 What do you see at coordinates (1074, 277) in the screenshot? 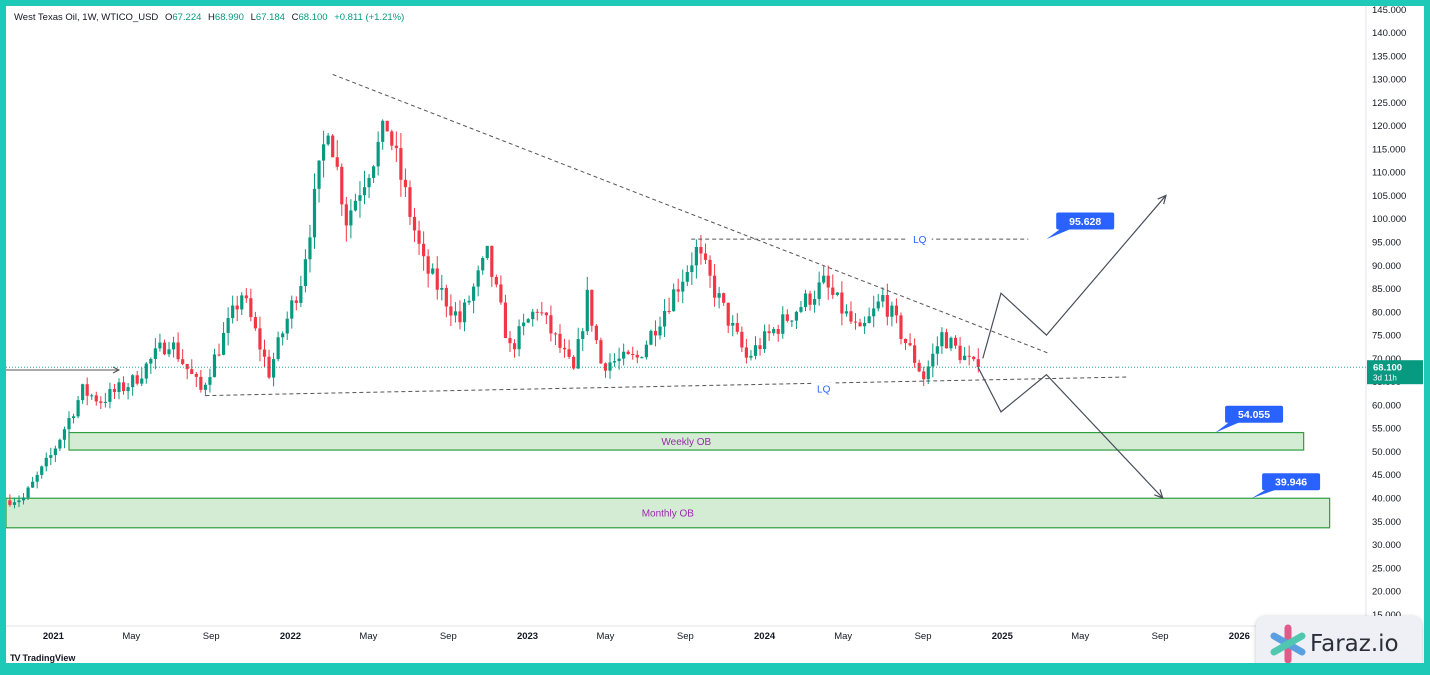
I see `bullish-path` at bounding box center [1074, 277].